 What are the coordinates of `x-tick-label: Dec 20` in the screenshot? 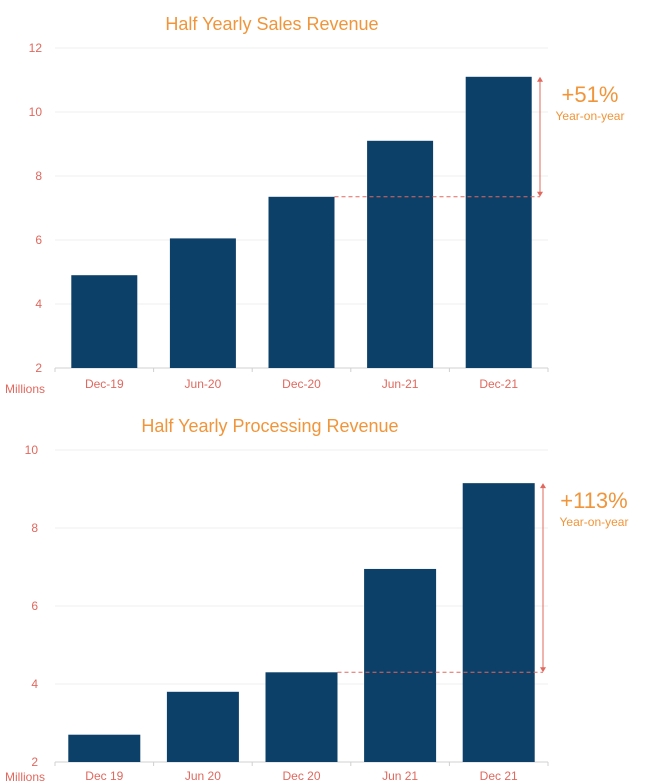 It's located at (301, 776).